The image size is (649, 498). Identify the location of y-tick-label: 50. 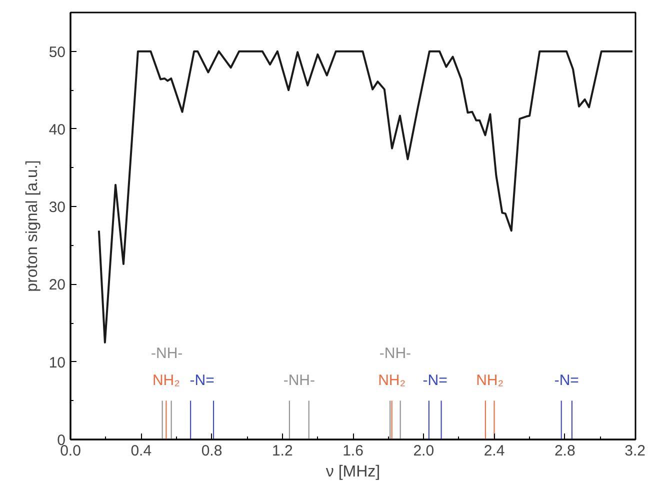
(57, 52).